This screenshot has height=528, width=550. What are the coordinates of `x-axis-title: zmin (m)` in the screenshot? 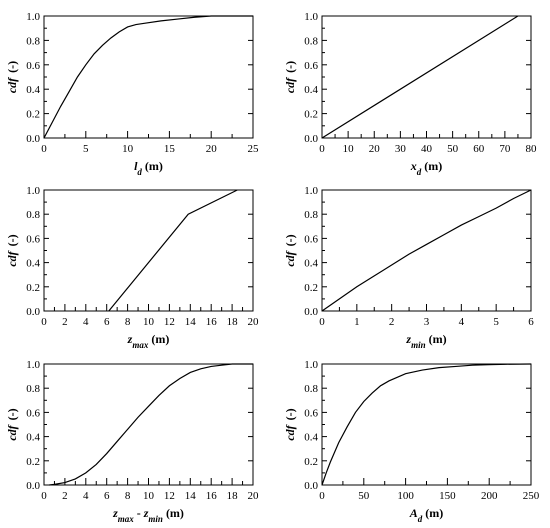 It's located at (425, 341).